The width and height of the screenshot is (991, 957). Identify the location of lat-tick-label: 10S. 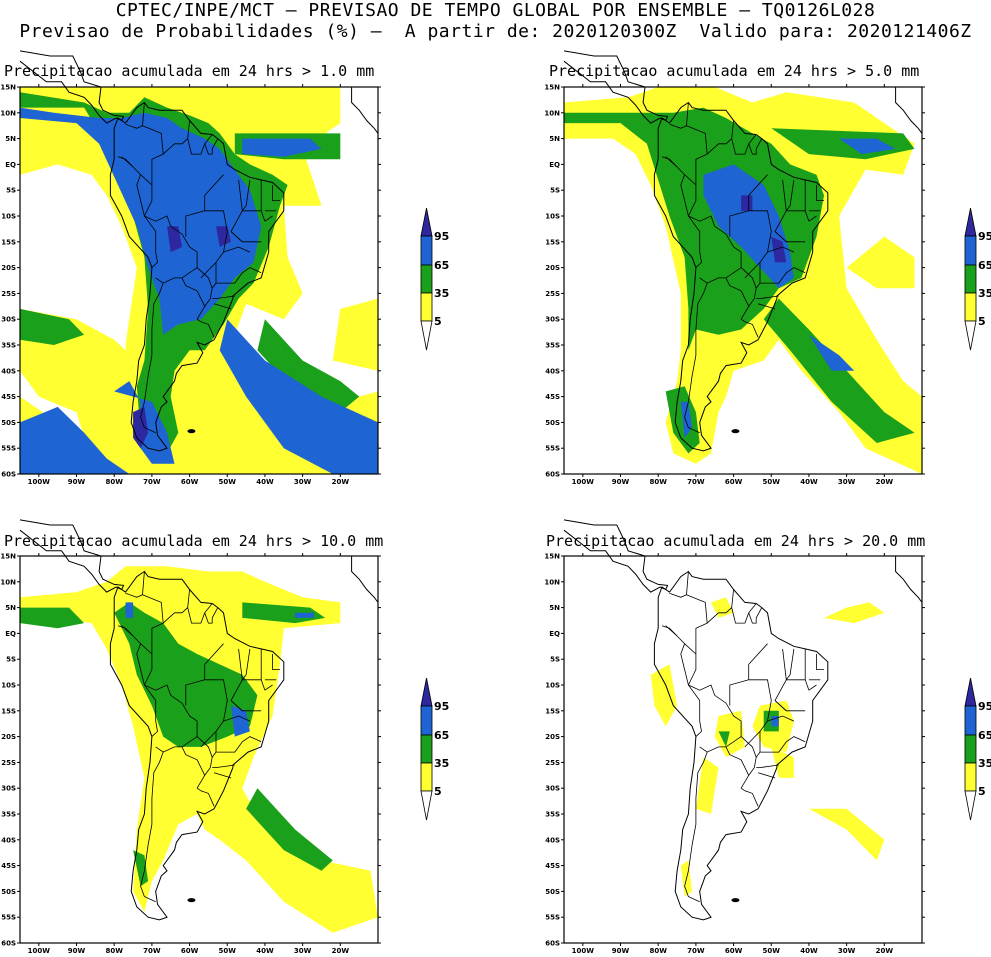
(552, 686).